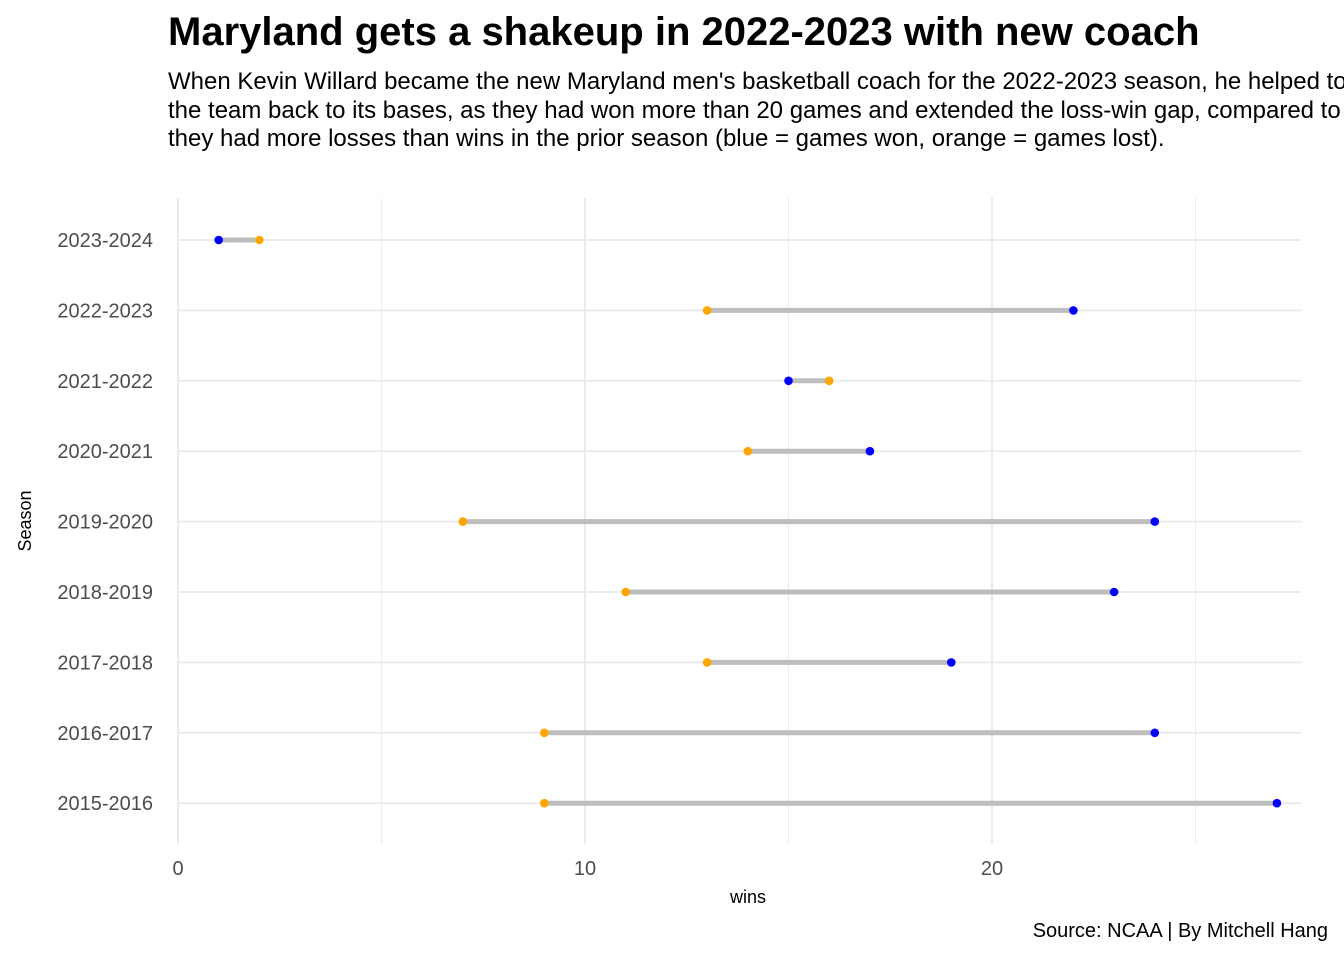 This screenshot has height=960, width=1344. Describe the element at coordinates (585, 869) in the screenshot. I see `x-tick-label: 10` at that location.